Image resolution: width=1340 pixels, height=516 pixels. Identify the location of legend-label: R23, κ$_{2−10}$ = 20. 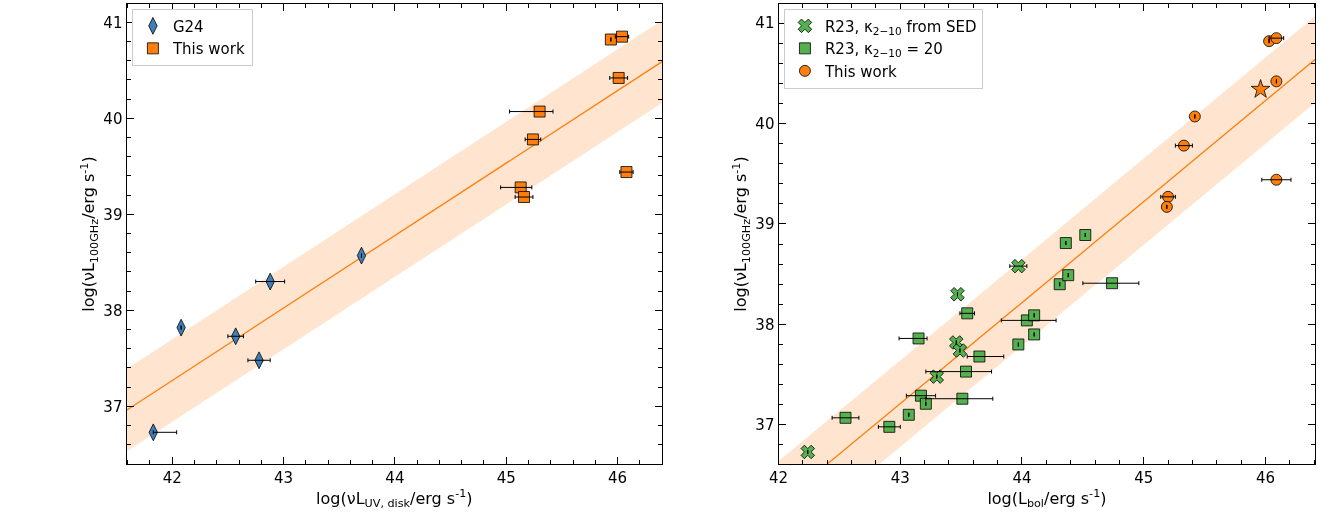
(883, 50).